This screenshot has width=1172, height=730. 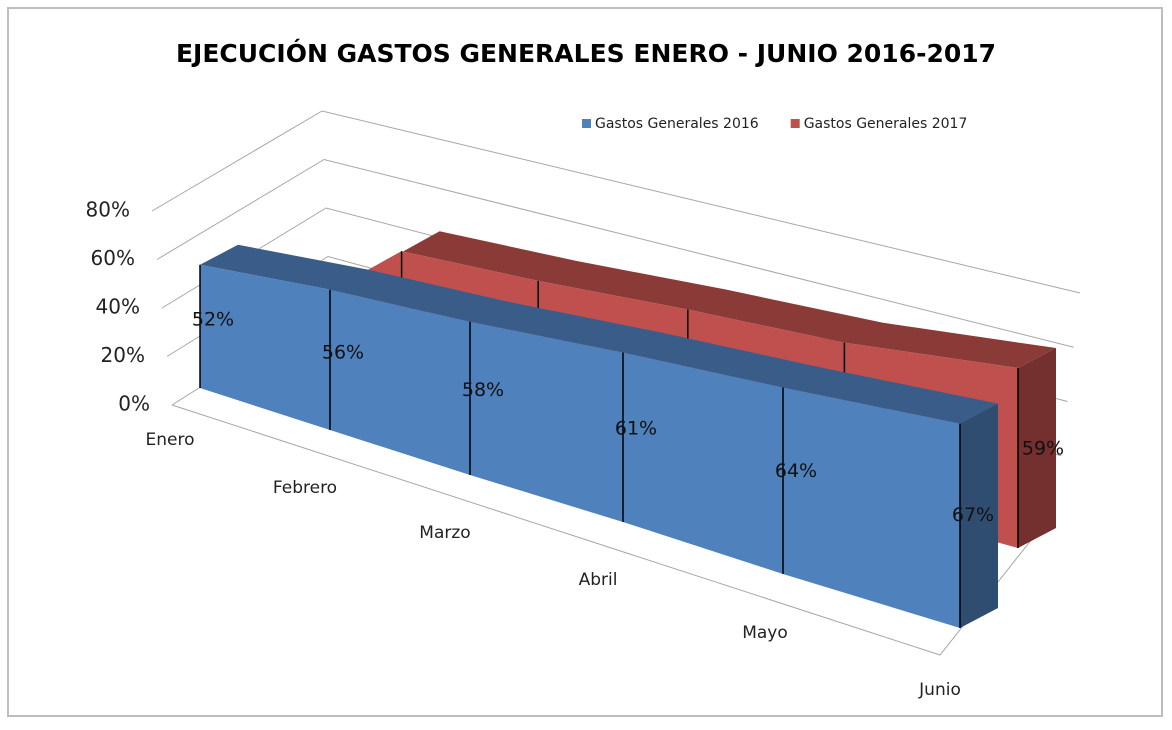 I want to click on data-label: 52%, so click(x=213, y=320).